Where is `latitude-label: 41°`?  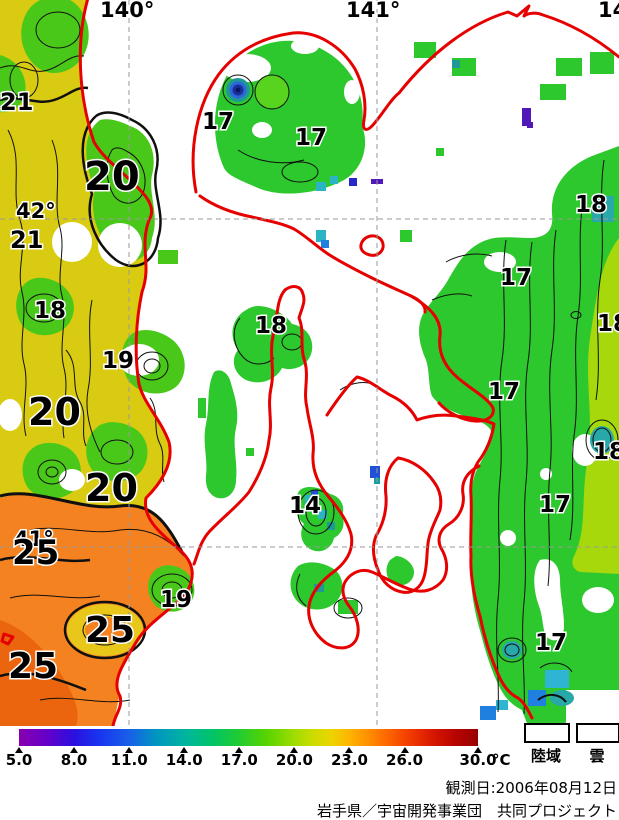
latitude-label: 41° is located at coordinates (34, 539).